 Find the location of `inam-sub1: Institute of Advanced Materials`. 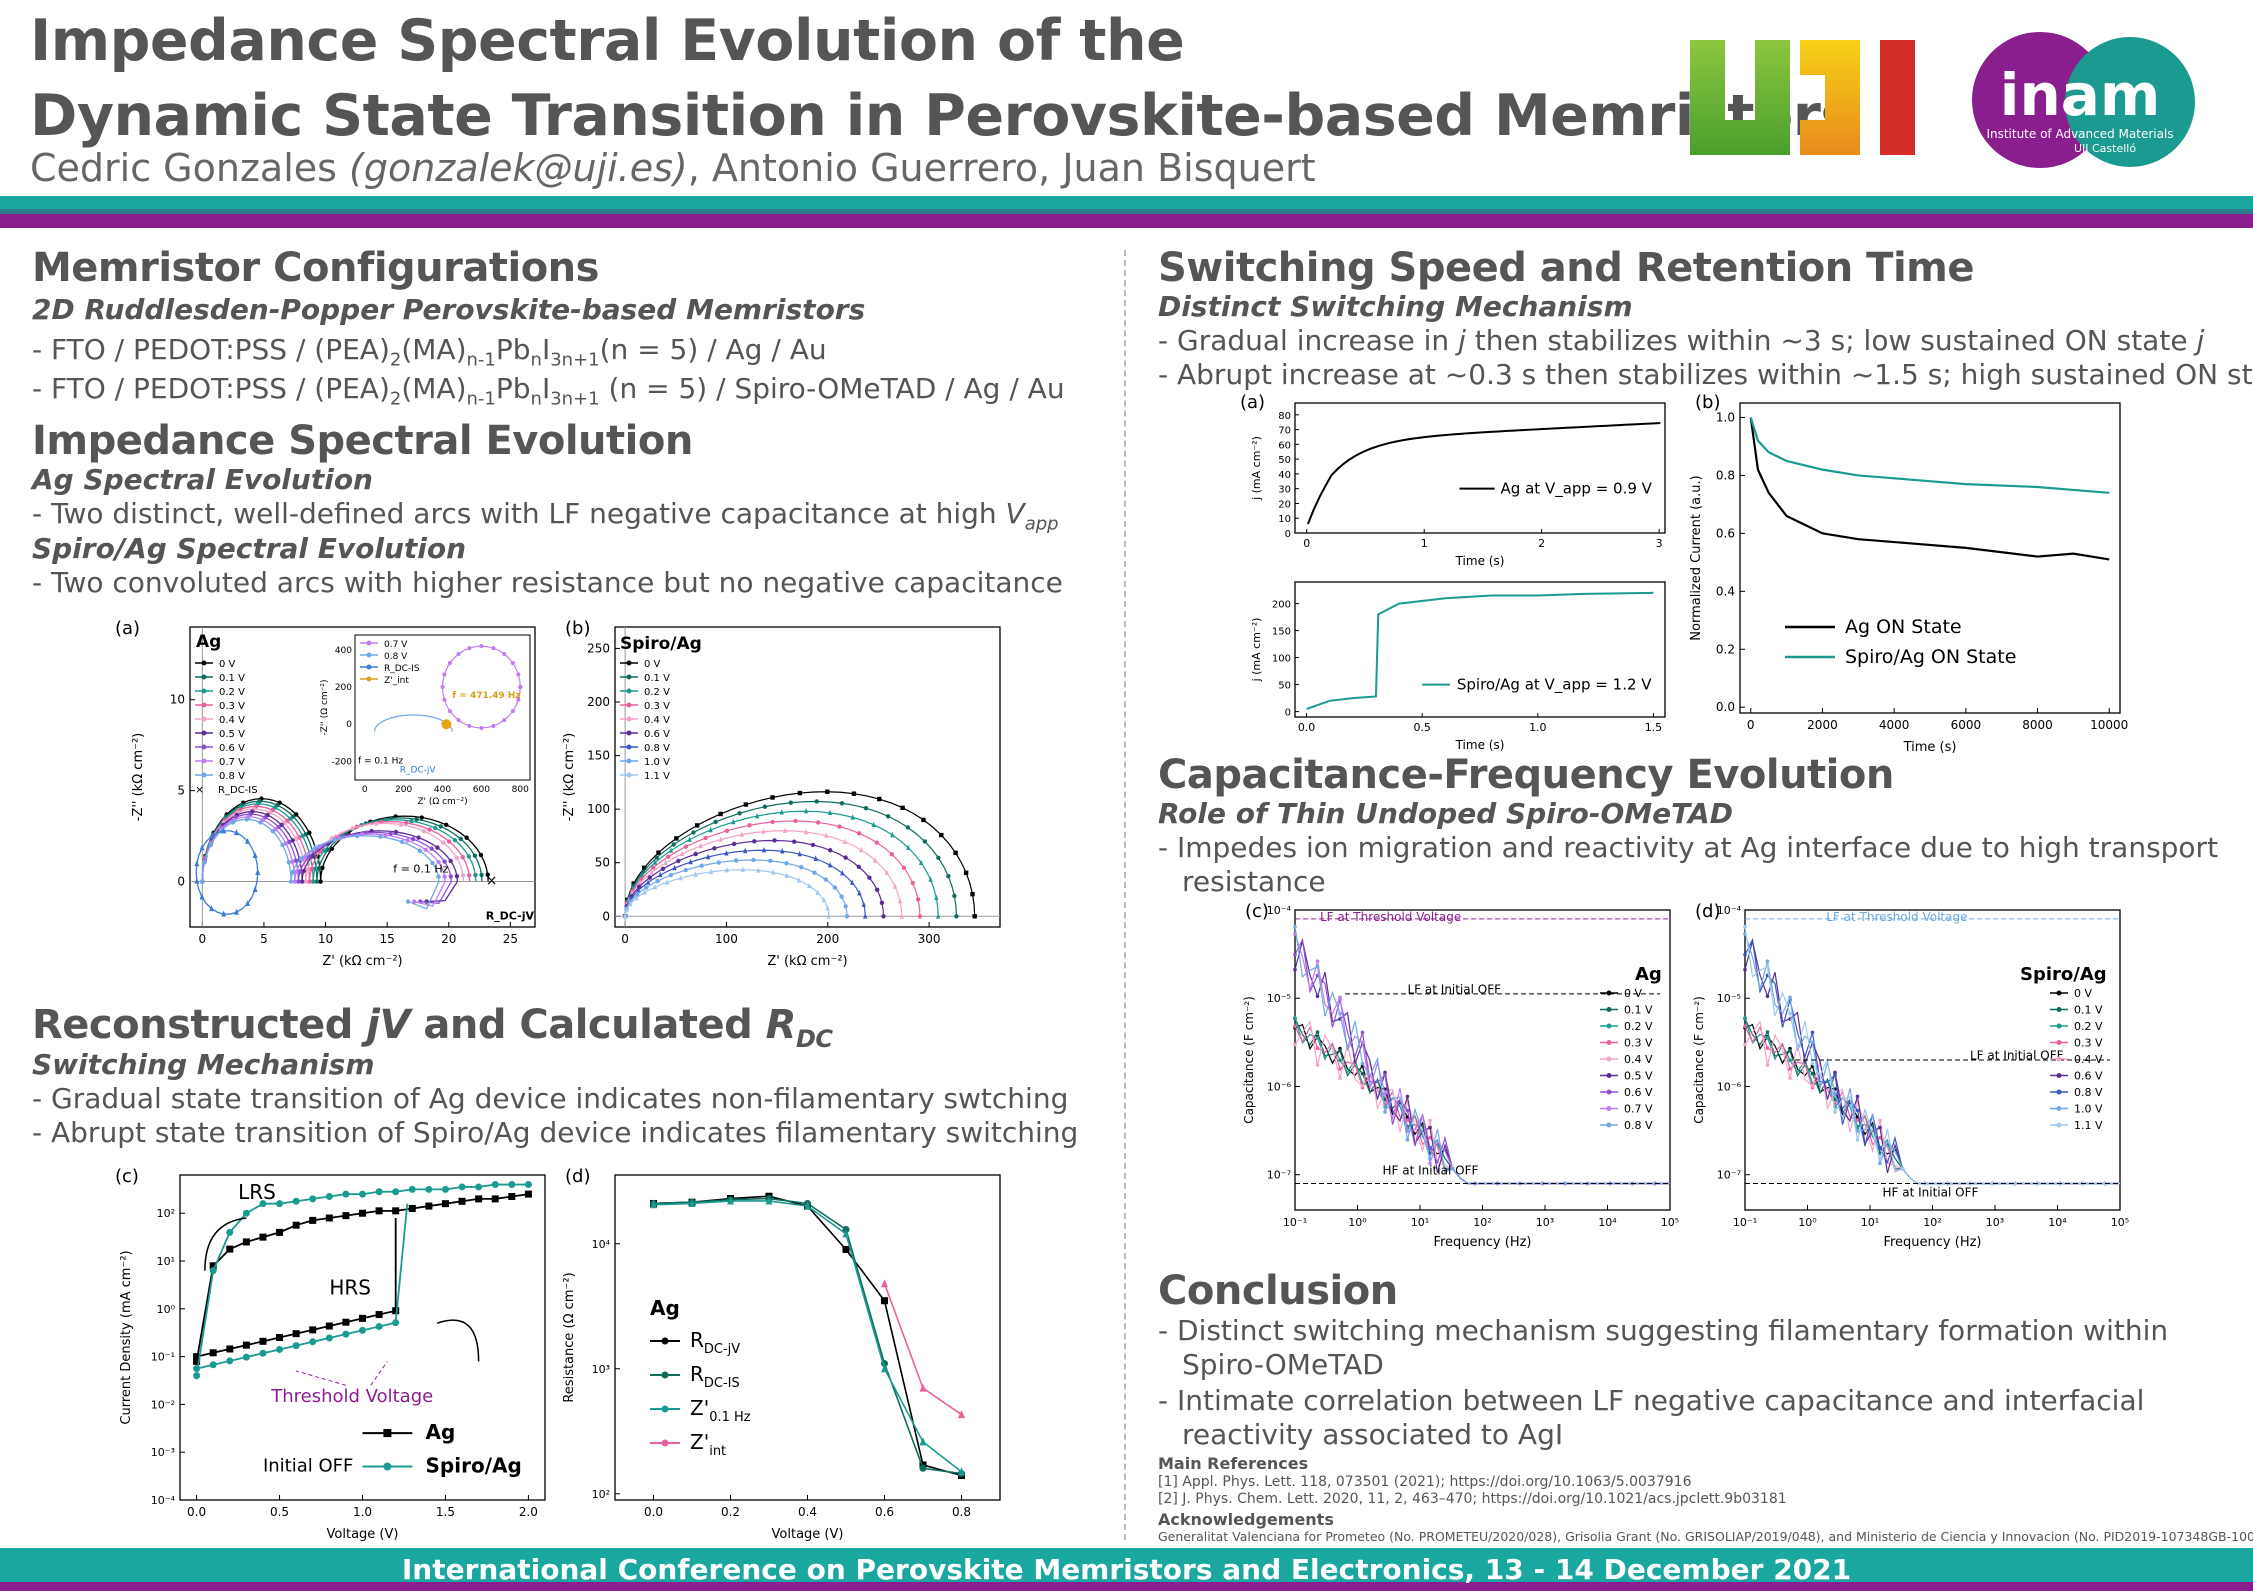

inam-sub1: Institute of Advanced Materials is located at coordinates (2079, 134).